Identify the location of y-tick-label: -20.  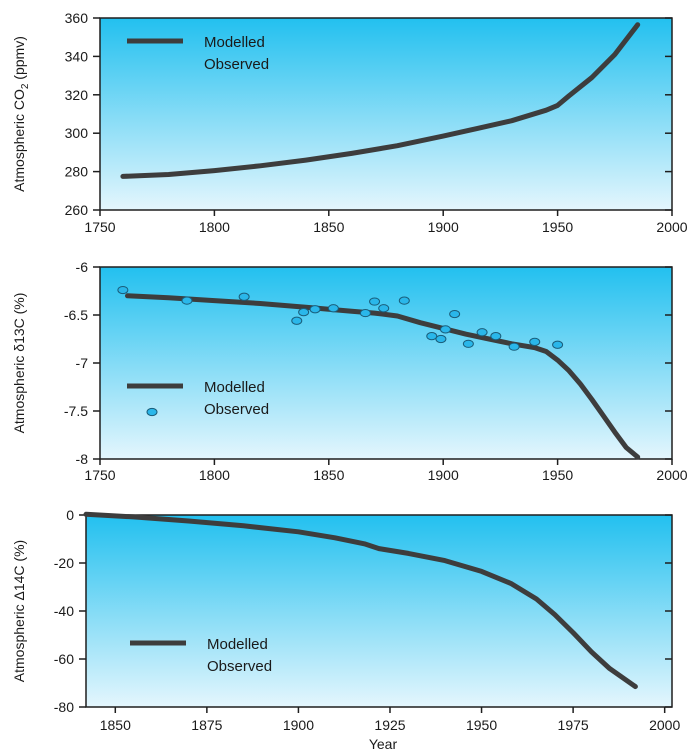
(64, 563).